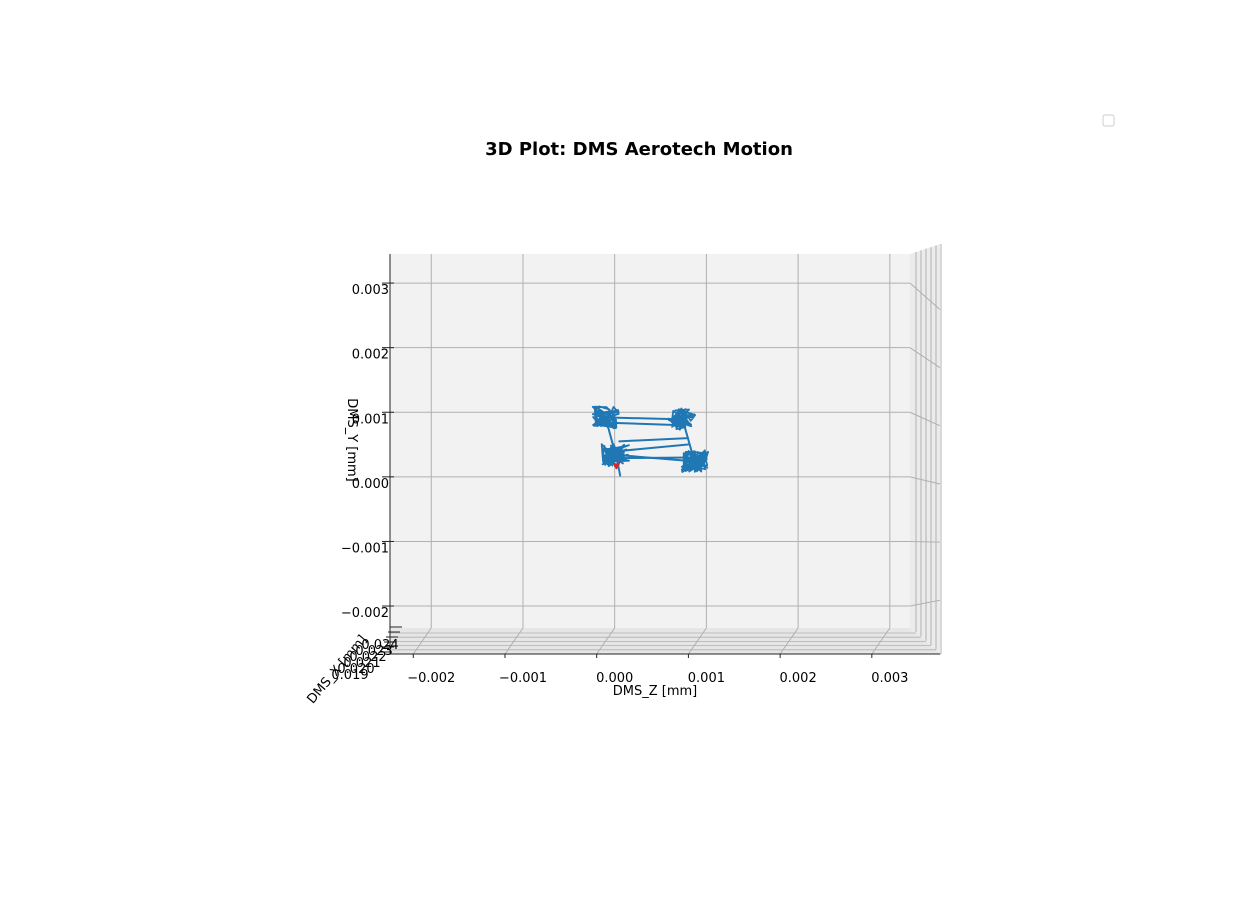 This screenshot has width=1246, height=904. Describe the element at coordinates (373, 651) in the screenshot. I see `z-tick-label-4: 0.023` at that location.